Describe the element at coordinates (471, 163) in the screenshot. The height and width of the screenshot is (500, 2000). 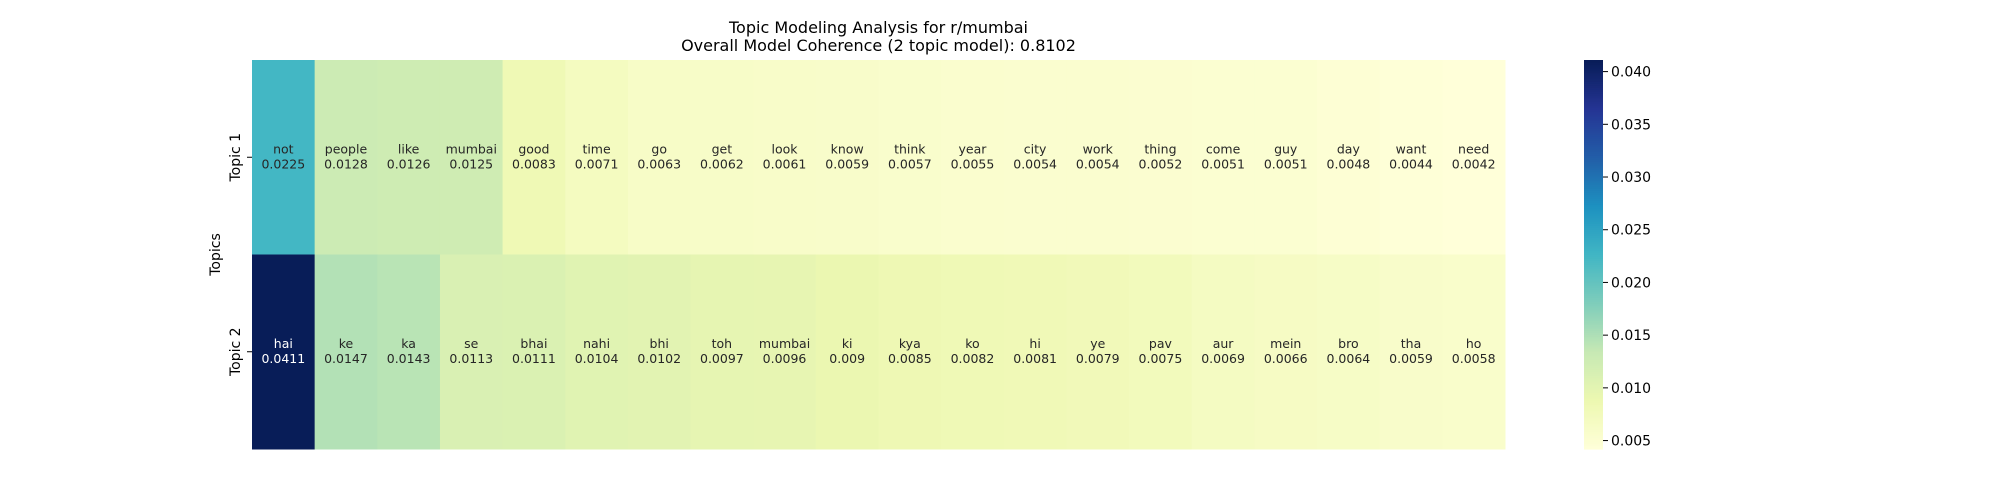
I see `cell-value-label: 0.0125` at that location.